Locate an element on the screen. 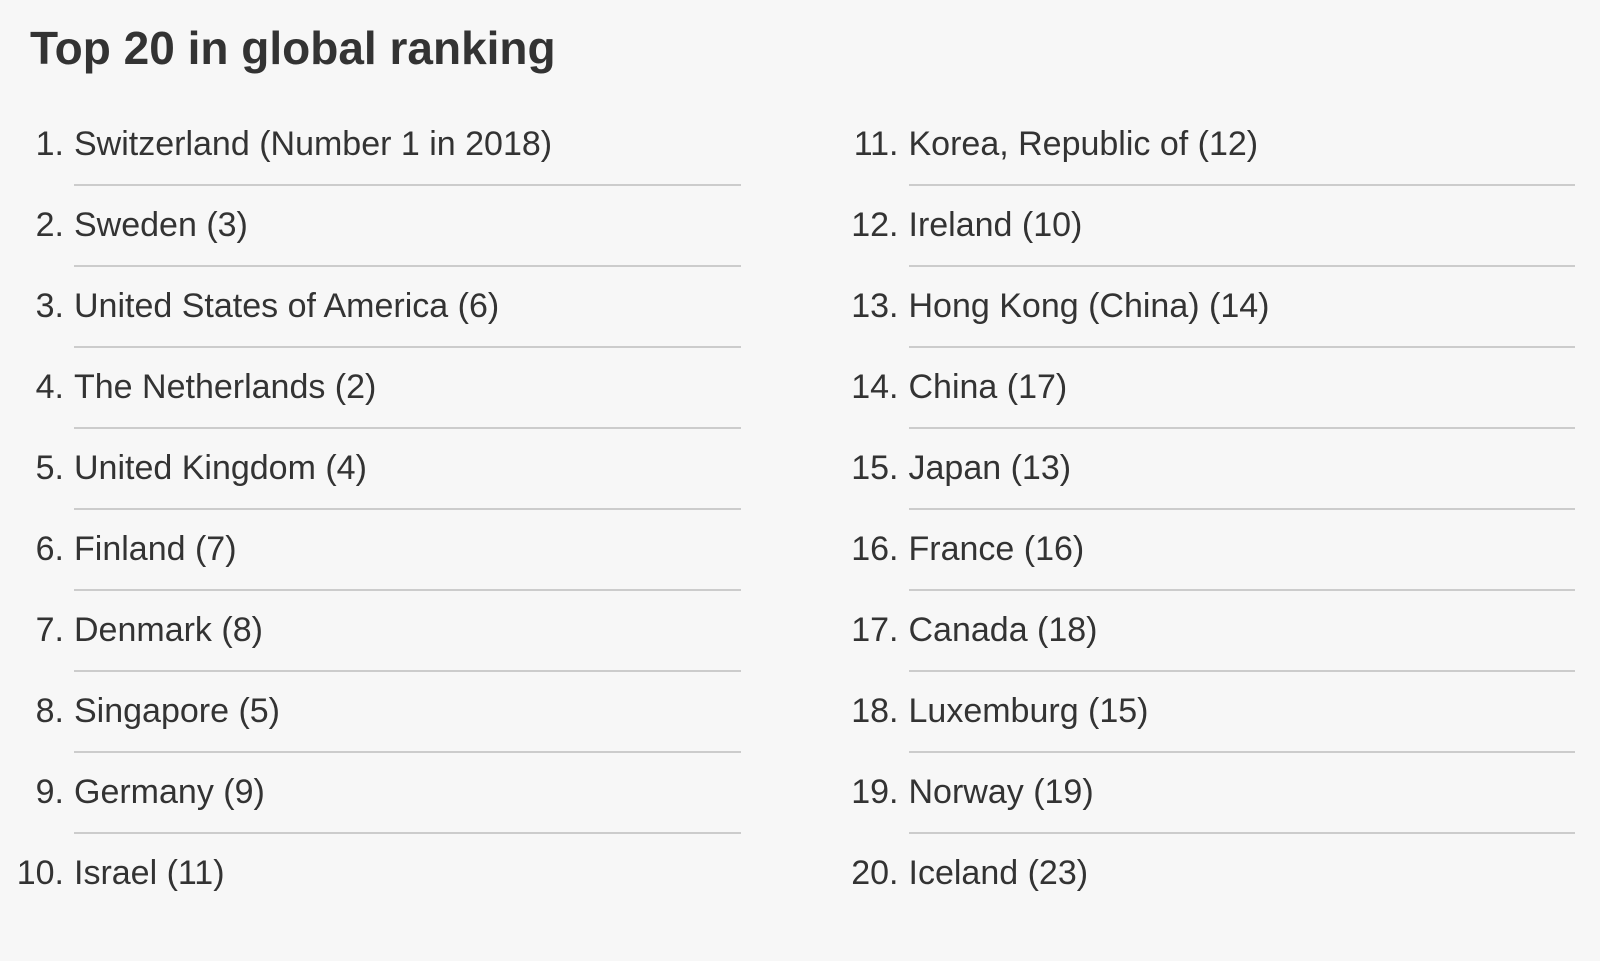 This screenshot has height=961, width=1600. ranking-item-number: 13. is located at coordinates (875, 306).